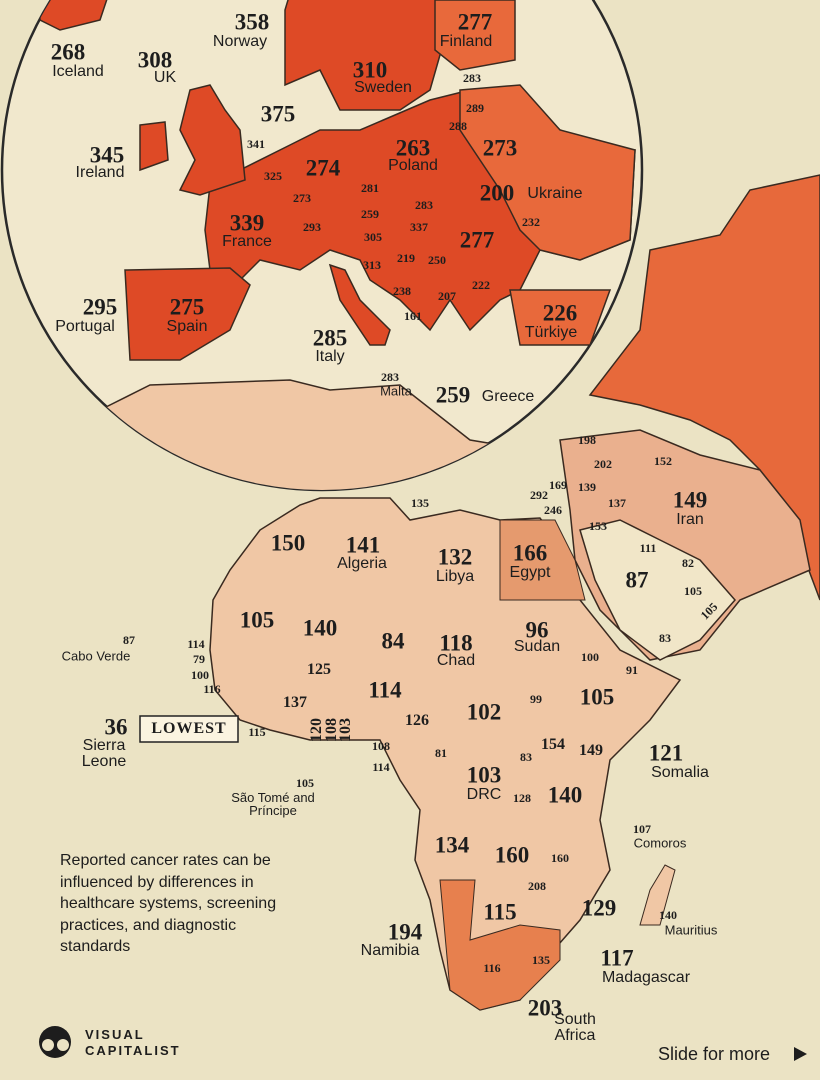  Describe the element at coordinates (603, 464) in the screenshot. I see `rate-value: 202` at that location.